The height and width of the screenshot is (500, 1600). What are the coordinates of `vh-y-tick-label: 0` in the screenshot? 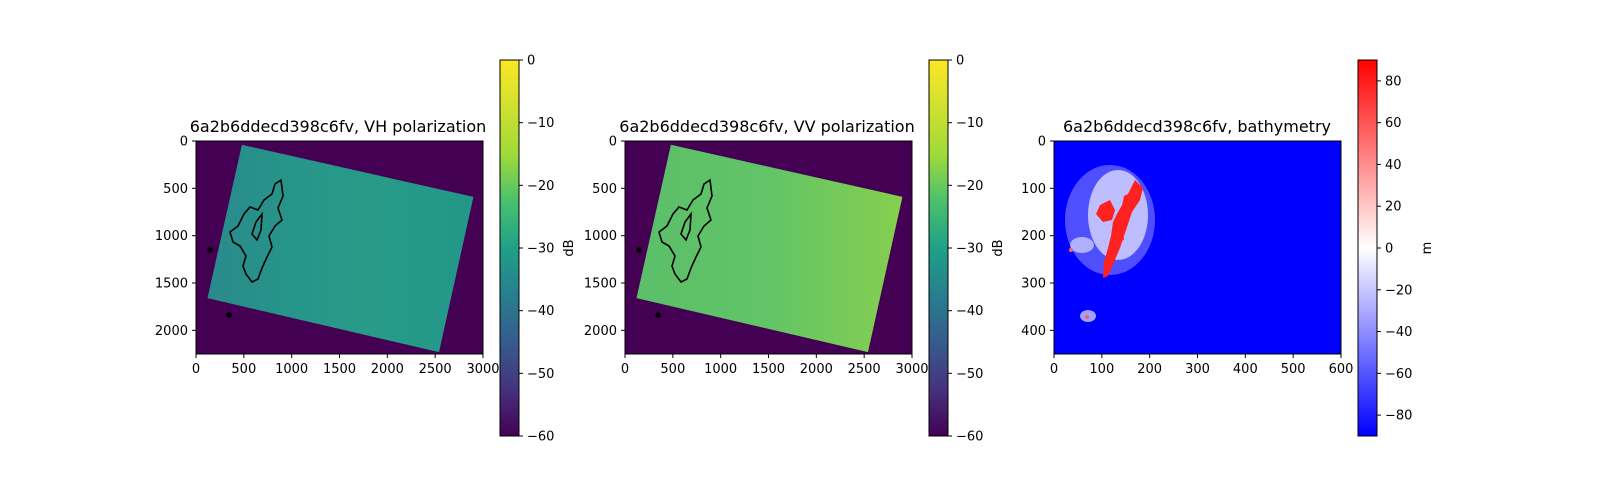 It's located at (184, 142).